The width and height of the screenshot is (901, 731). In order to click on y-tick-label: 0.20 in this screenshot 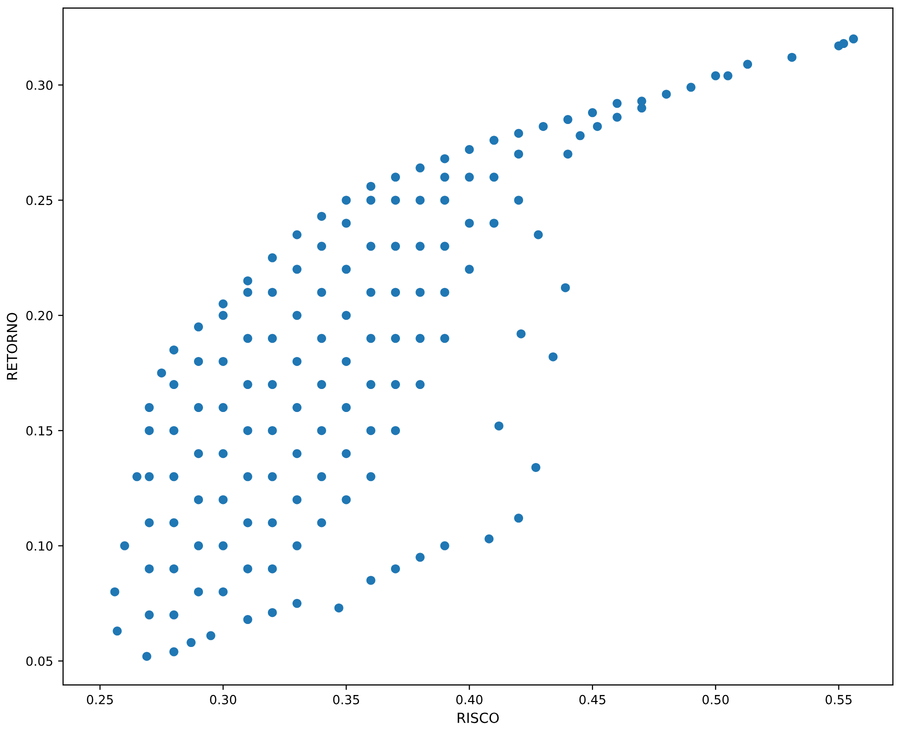, I will do `click(39, 315)`.